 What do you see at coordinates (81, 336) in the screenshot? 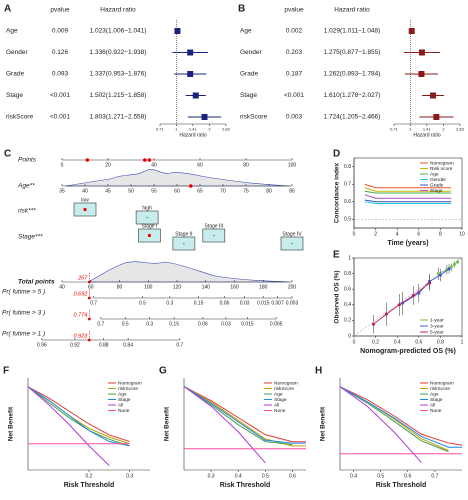
I see `estimate-label: 0.923` at bounding box center [81, 336].